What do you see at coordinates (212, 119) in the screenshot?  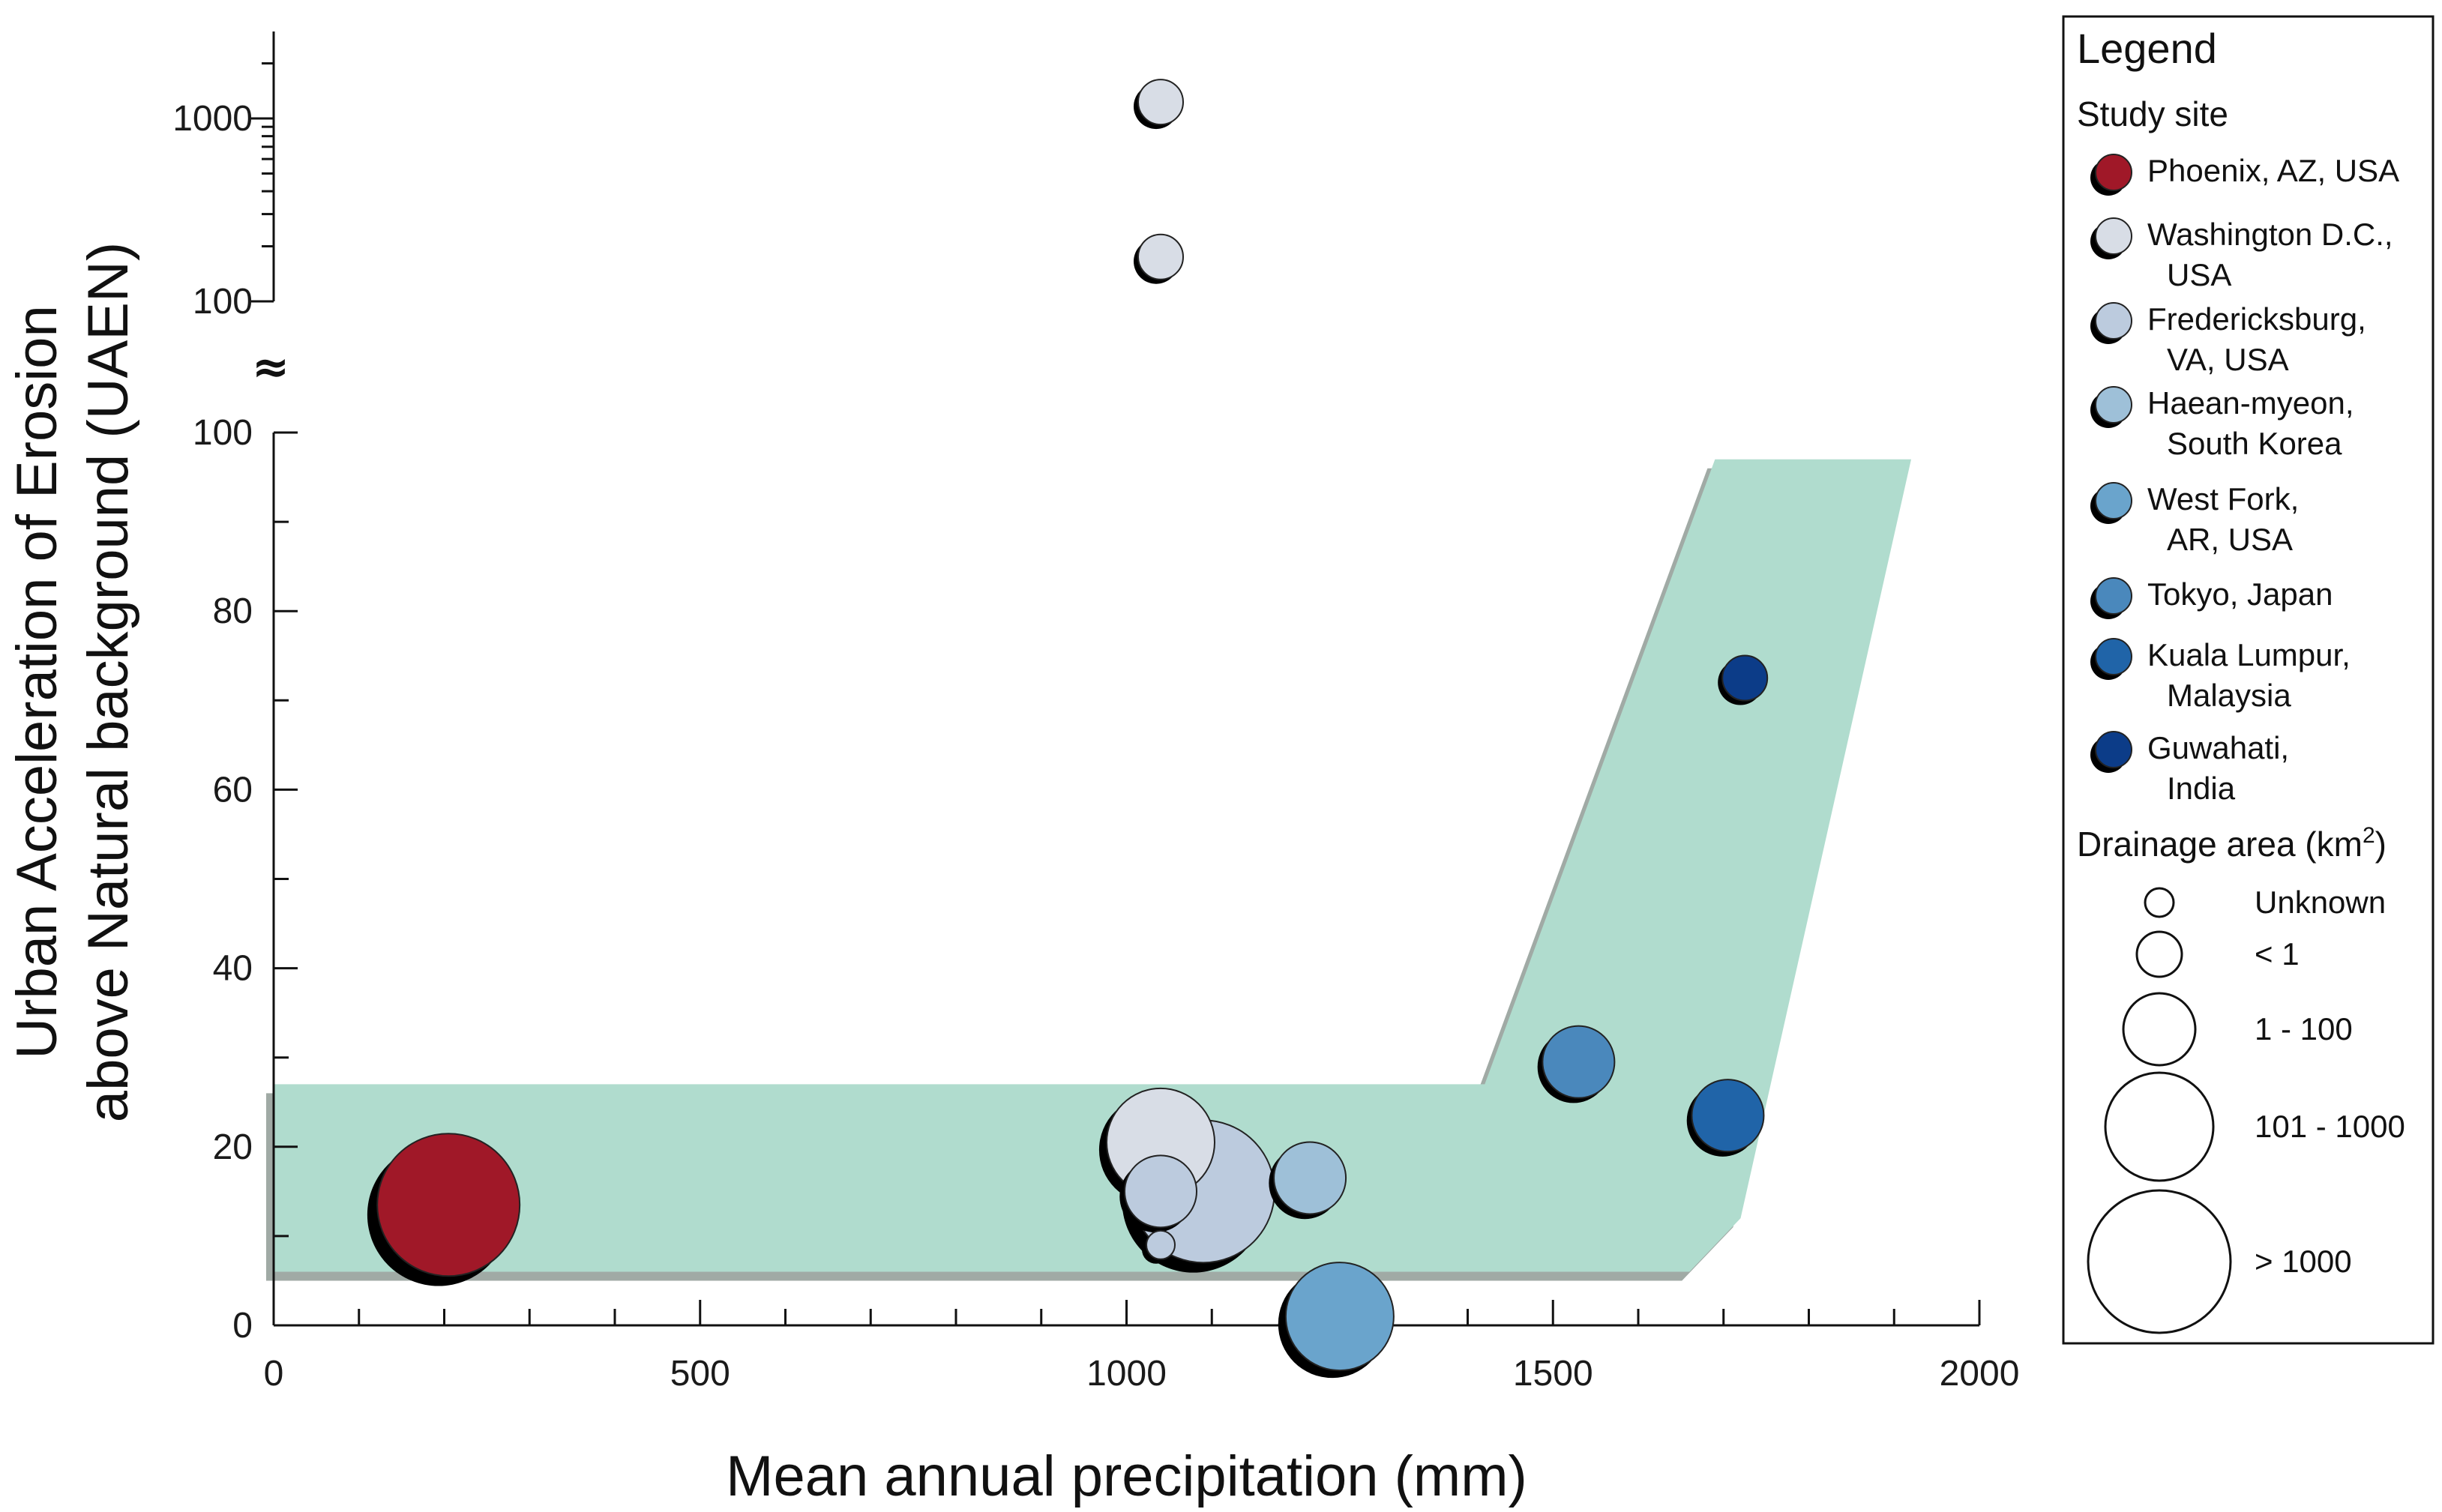 I see `y-upper-tick-label: 1000` at bounding box center [212, 119].